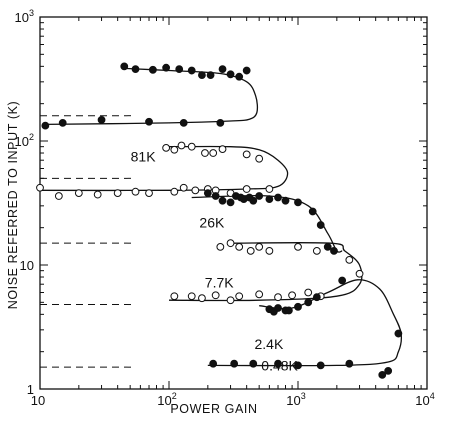 The image size is (467, 424). What do you see at coordinates (213, 409) in the screenshot?
I see `x-axis-label: POWER GAIN` at bounding box center [213, 409].